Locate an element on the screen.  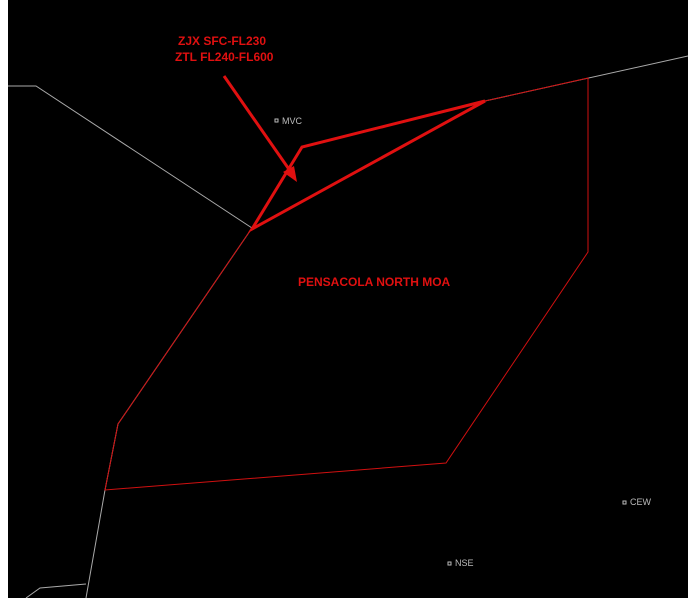
fix-label: MVC is located at coordinates (292, 121).